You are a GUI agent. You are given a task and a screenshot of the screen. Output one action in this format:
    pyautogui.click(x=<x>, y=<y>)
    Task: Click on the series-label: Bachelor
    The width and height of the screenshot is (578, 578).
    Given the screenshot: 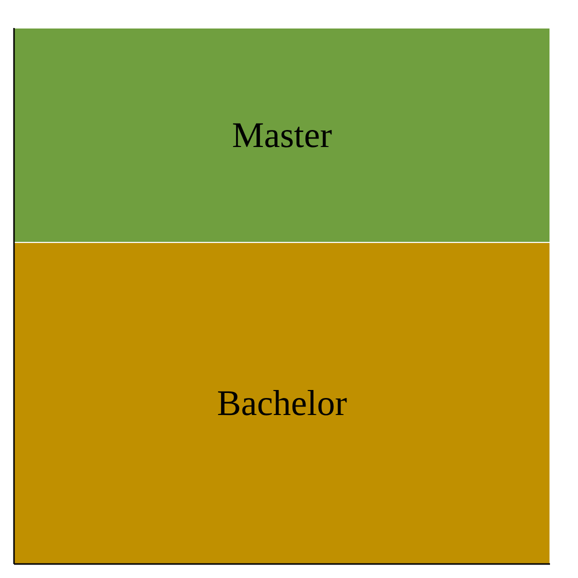 What is the action you would take?
    pyautogui.click(x=282, y=403)
    